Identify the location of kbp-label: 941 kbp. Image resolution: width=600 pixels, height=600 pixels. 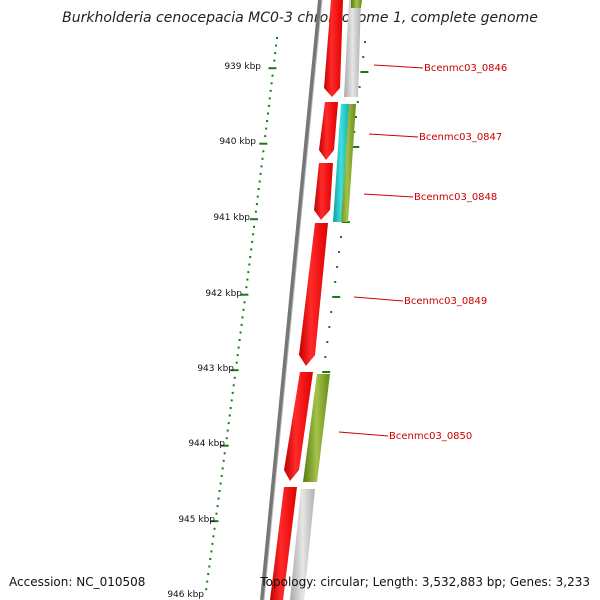
(231, 218).